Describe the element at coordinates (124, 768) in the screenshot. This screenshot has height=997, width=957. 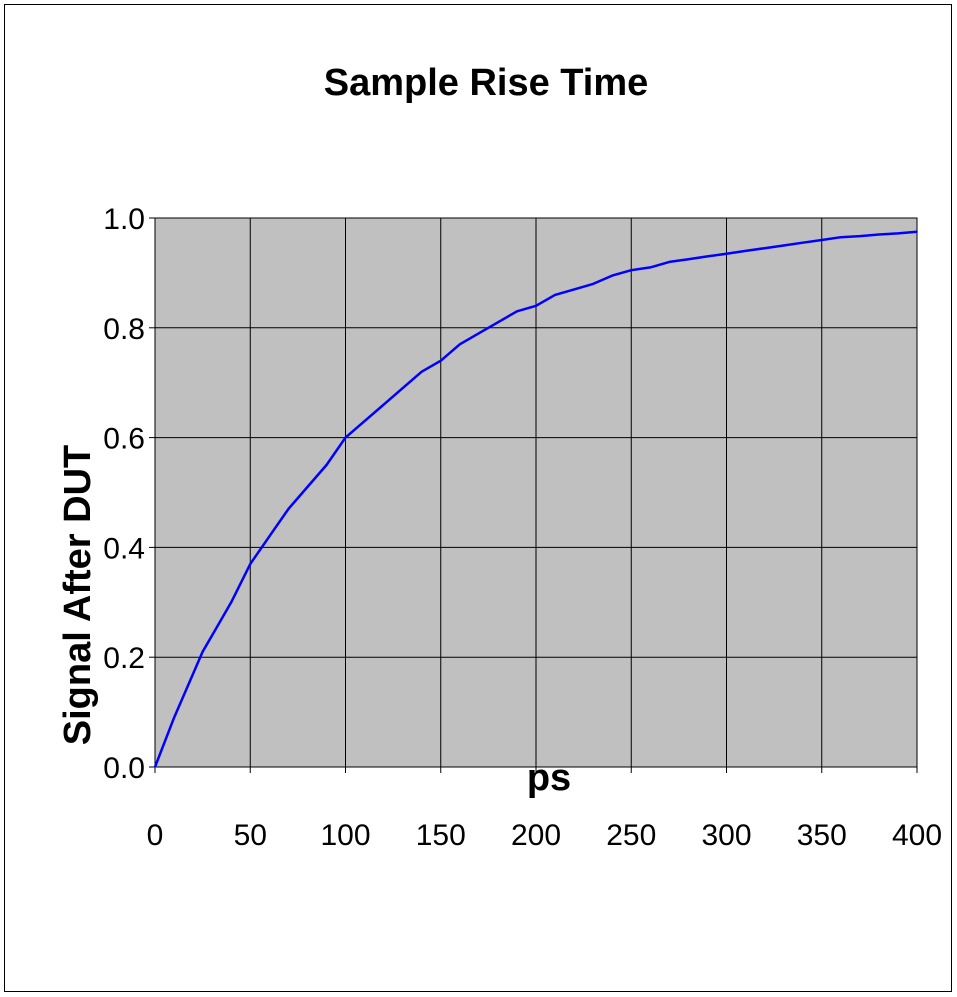
I see `y-tick-label: 0.0` at that location.